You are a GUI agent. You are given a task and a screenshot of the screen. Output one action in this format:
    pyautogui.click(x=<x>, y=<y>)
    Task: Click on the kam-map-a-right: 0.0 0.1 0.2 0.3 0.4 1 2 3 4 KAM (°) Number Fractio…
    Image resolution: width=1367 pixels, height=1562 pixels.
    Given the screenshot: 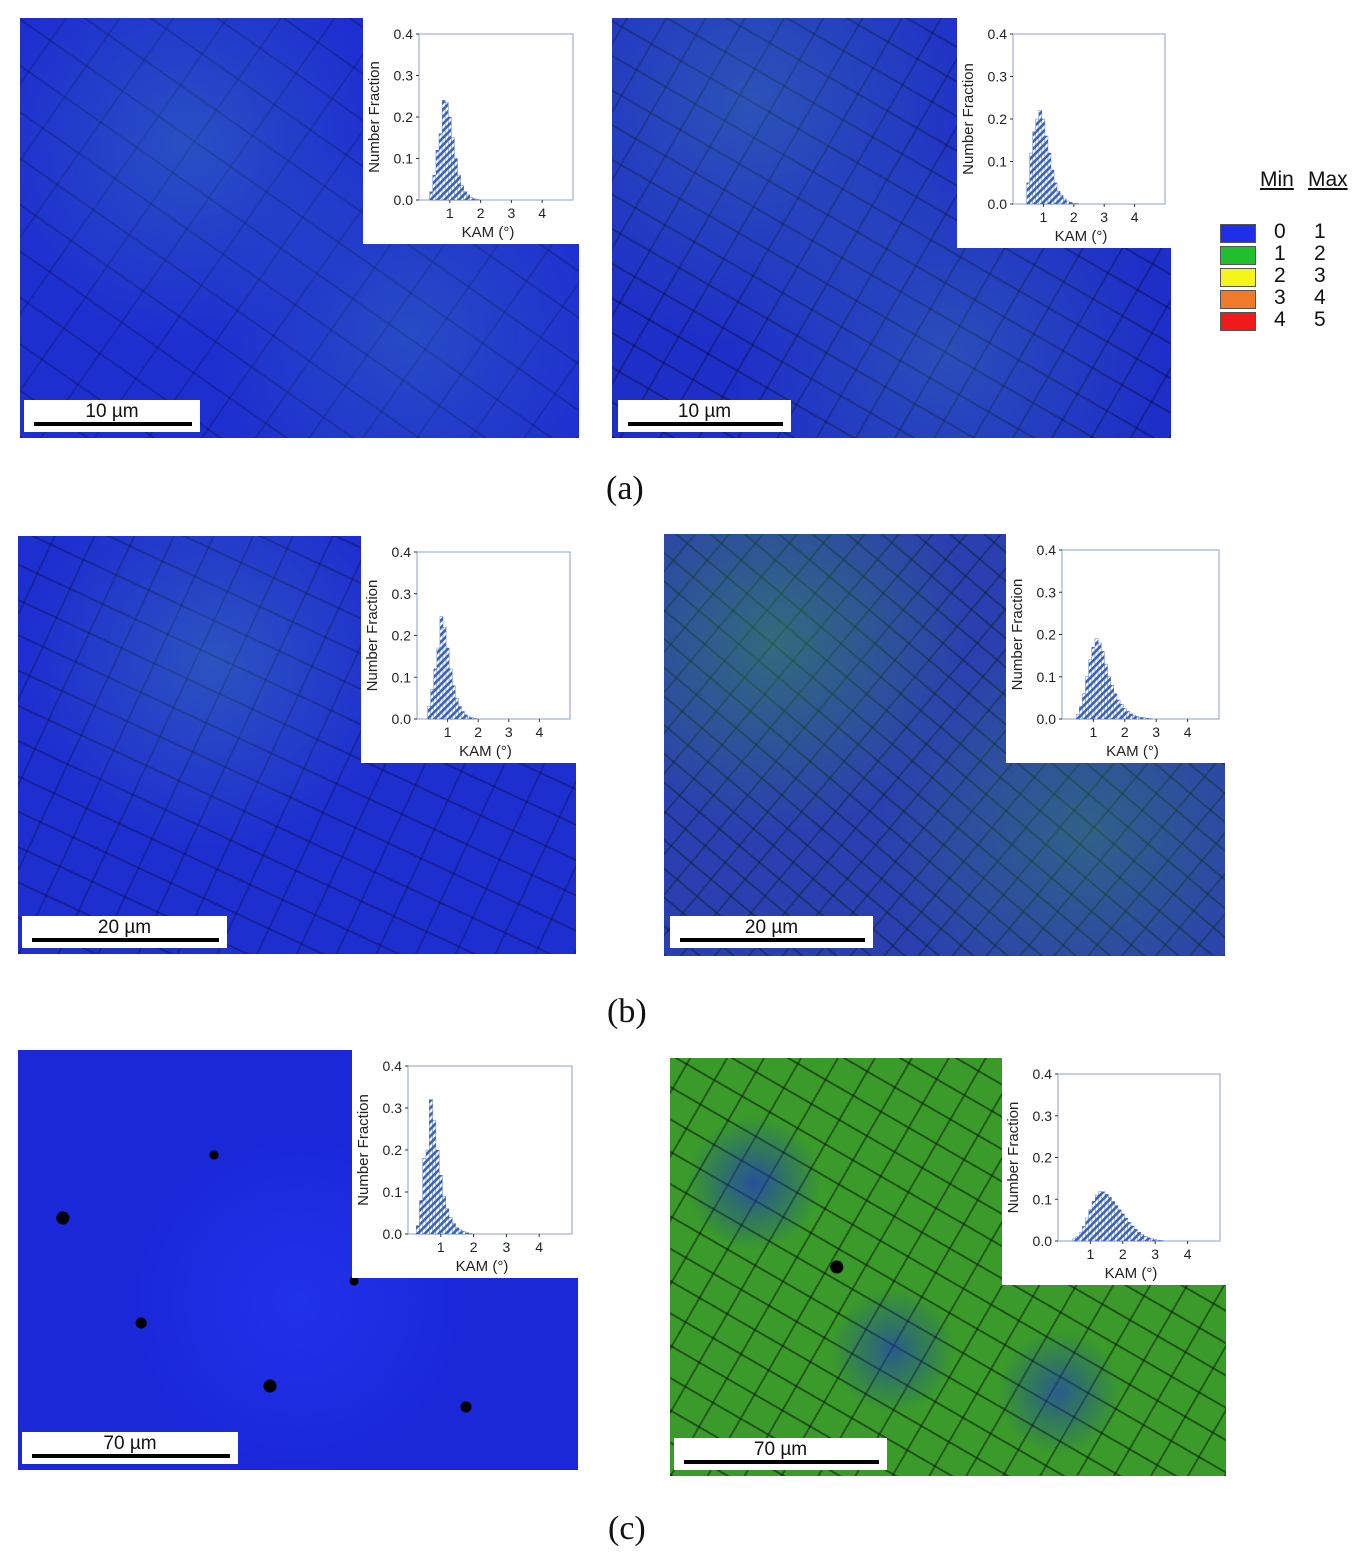 What is the action you would take?
    pyautogui.click(x=891, y=228)
    